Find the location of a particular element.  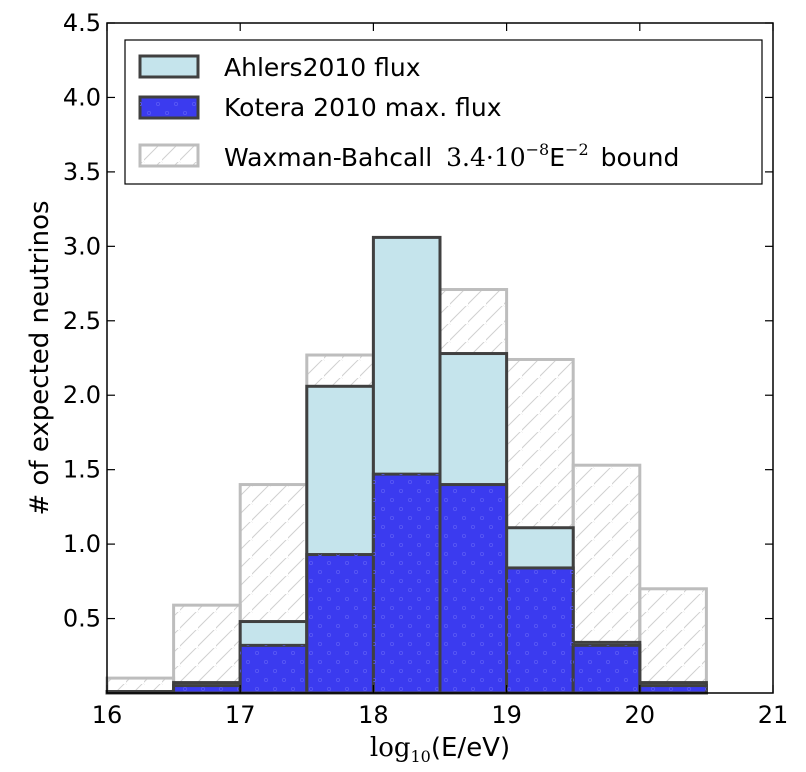

legend-label-ahlers: Ahlers2010 flux is located at coordinates (322, 67).